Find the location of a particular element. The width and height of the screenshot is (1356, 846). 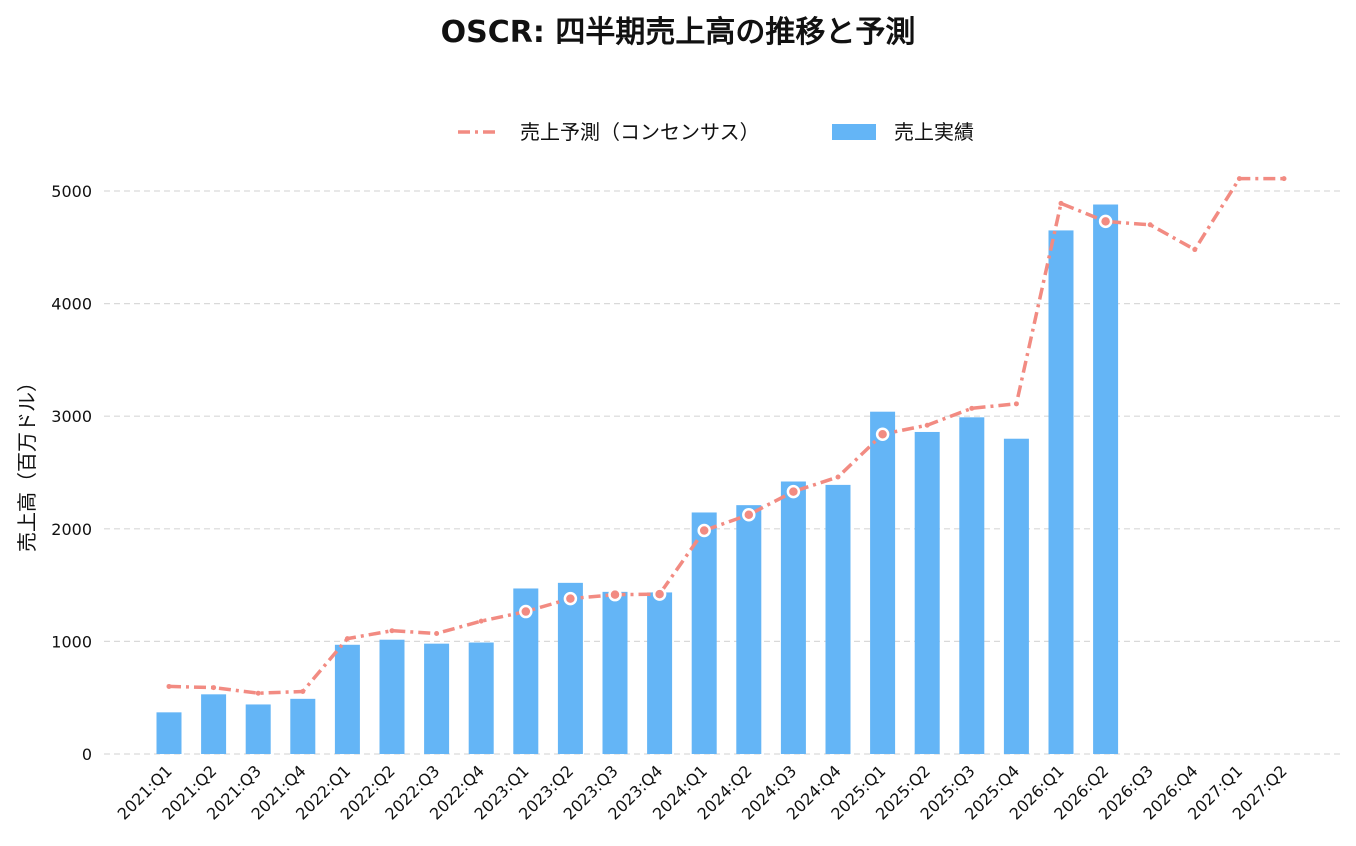

legend-actual-swatch is located at coordinates (854, 132).